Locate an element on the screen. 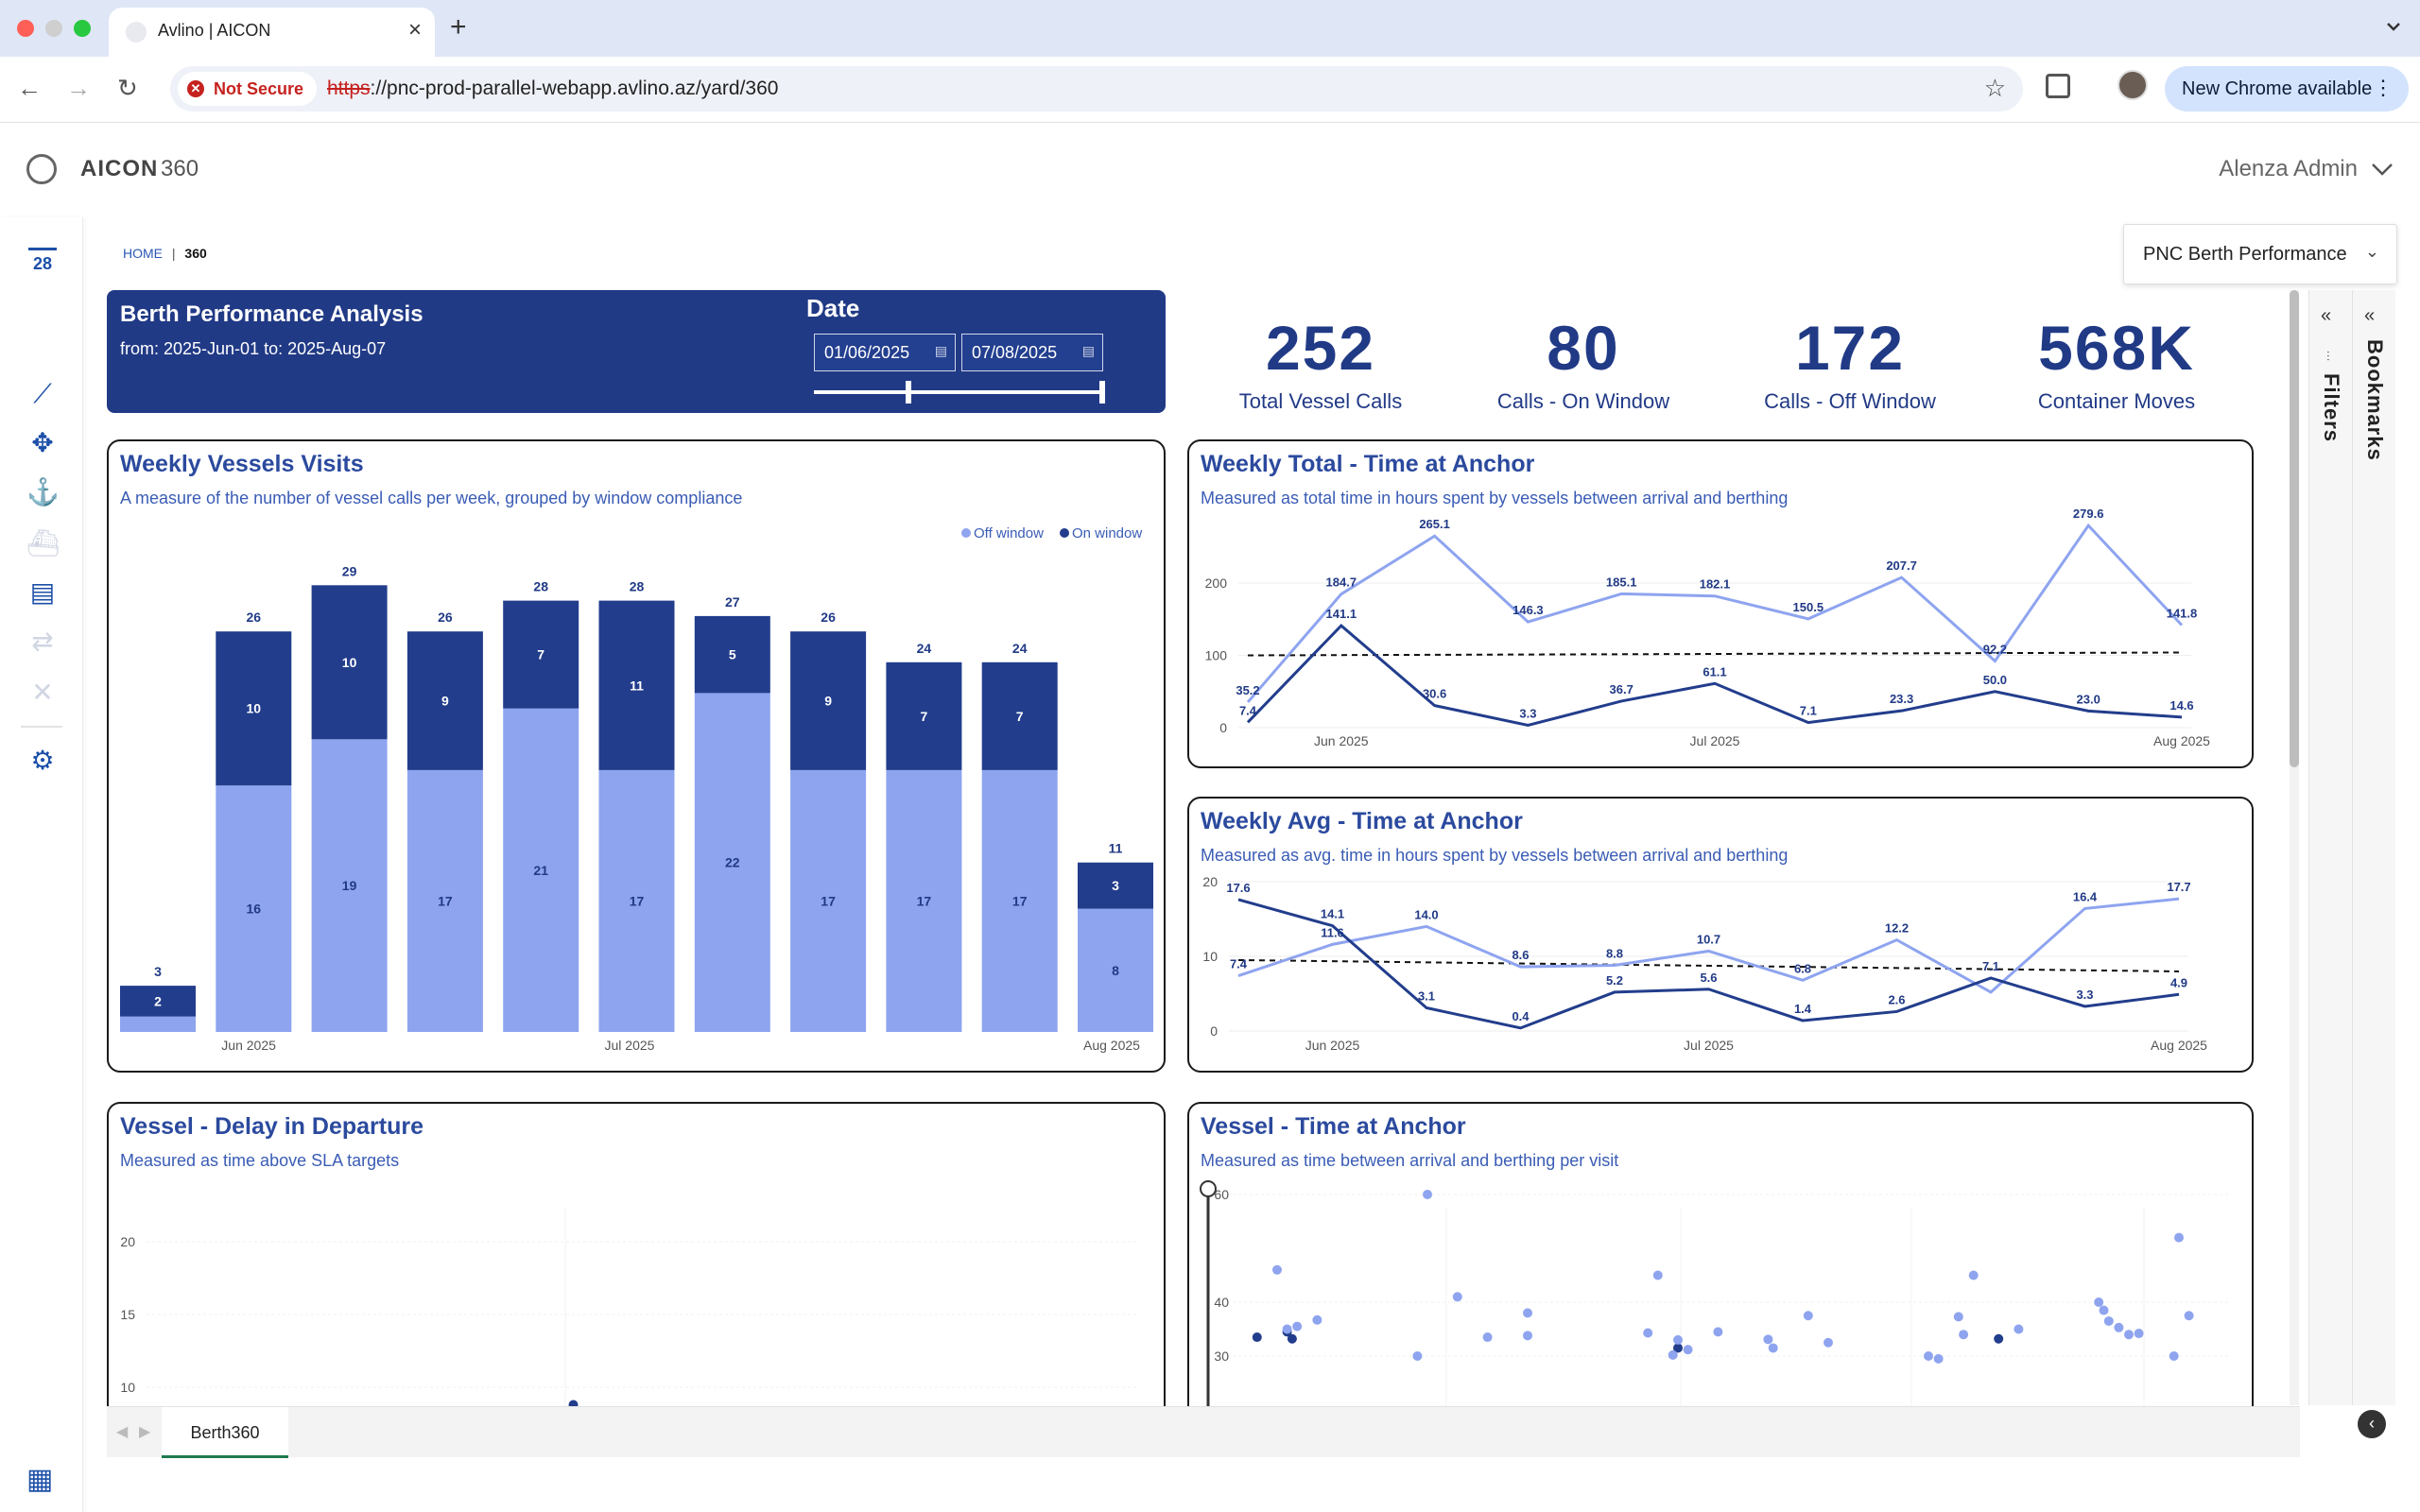  y-tick-label: 40 is located at coordinates (1221, 1302).